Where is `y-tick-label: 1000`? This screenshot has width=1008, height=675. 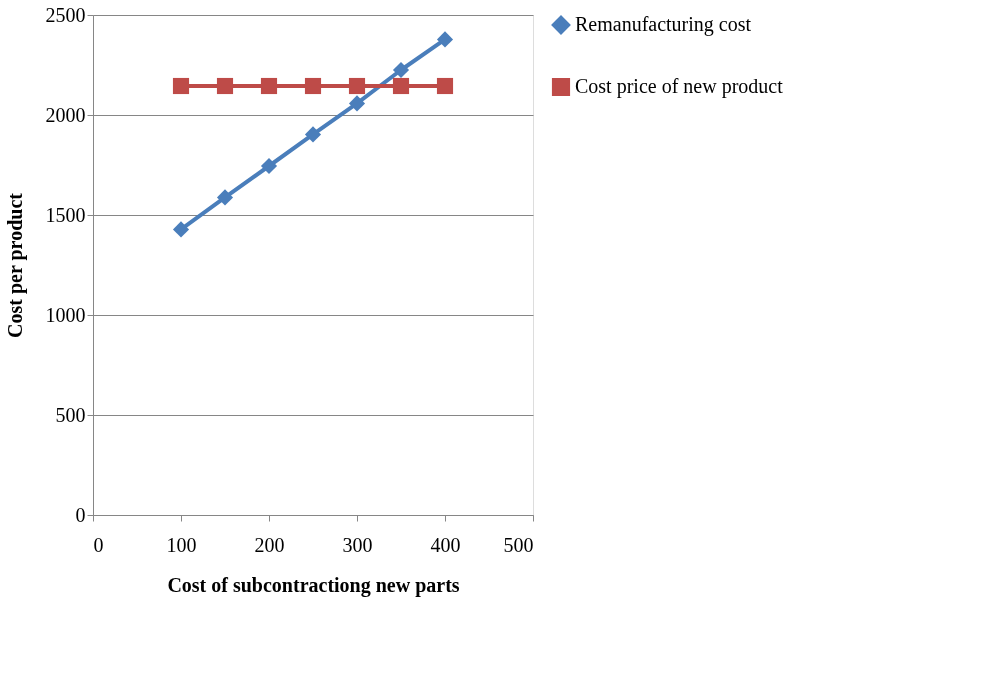
y-tick-label: 1000 is located at coordinates (65, 314).